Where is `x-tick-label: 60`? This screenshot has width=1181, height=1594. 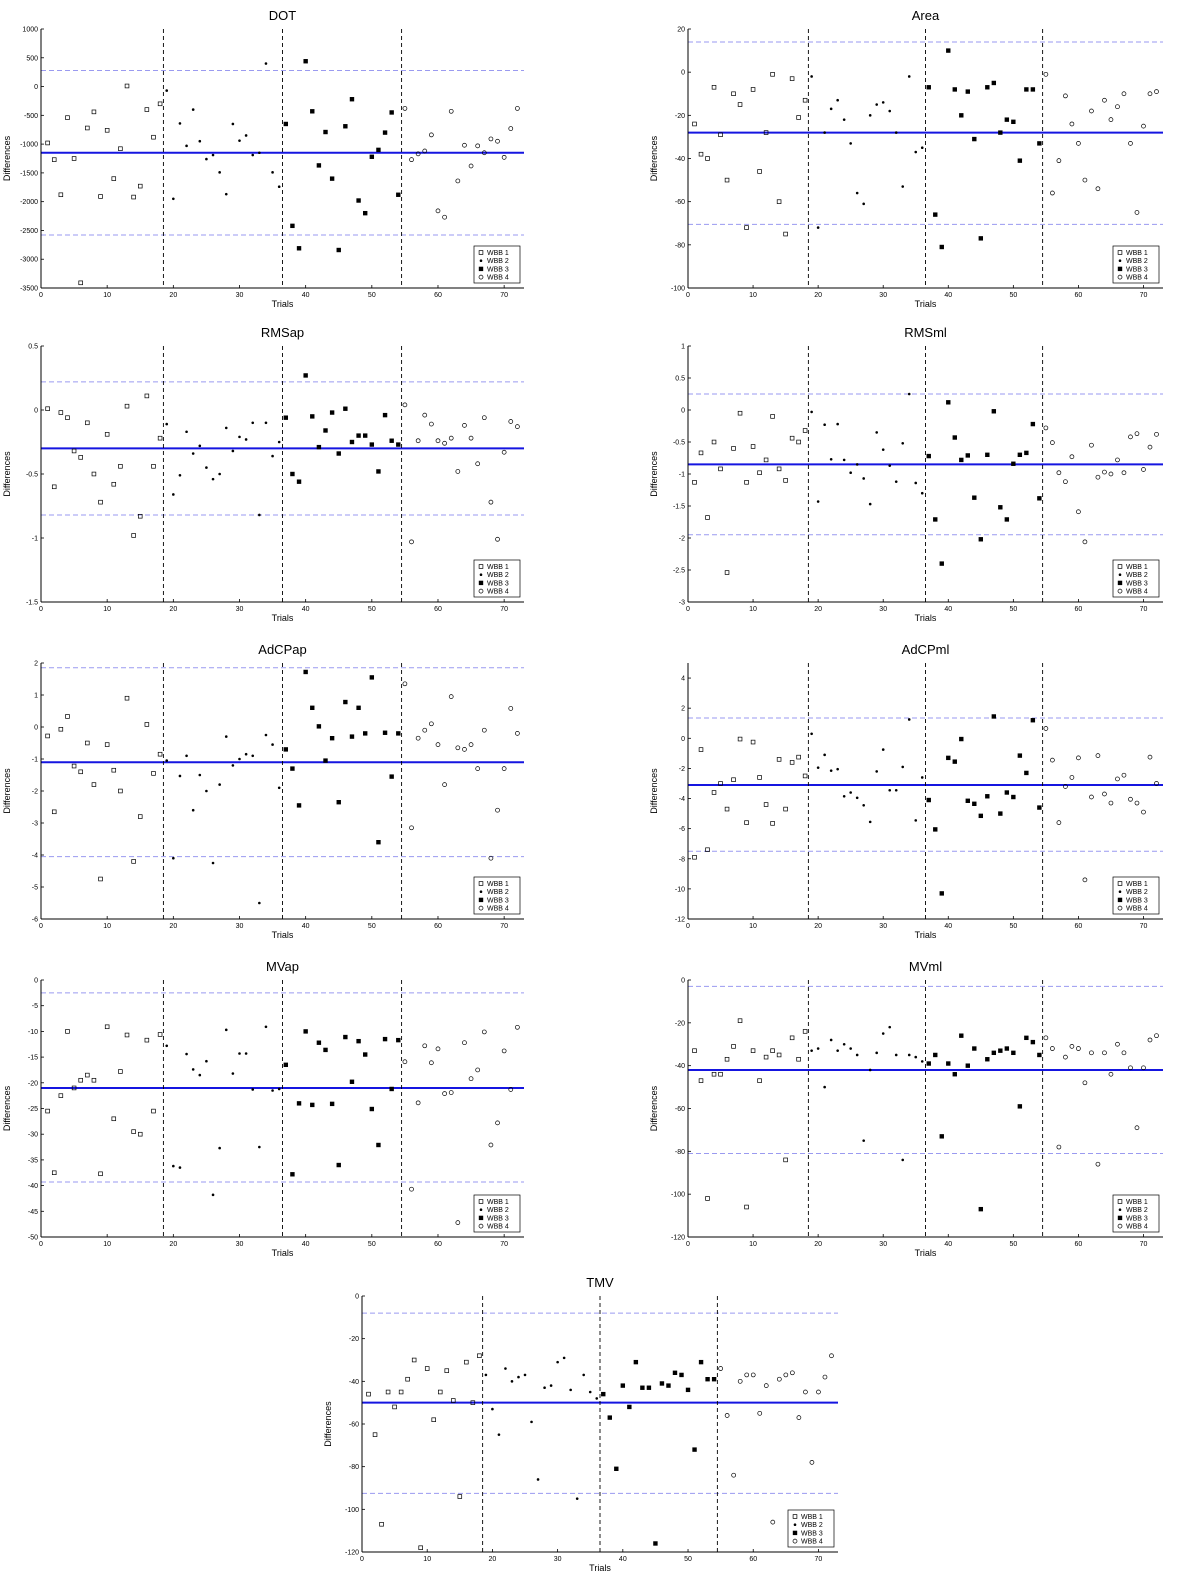
x-tick-label: 60 is located at coordinates (1079, 295).